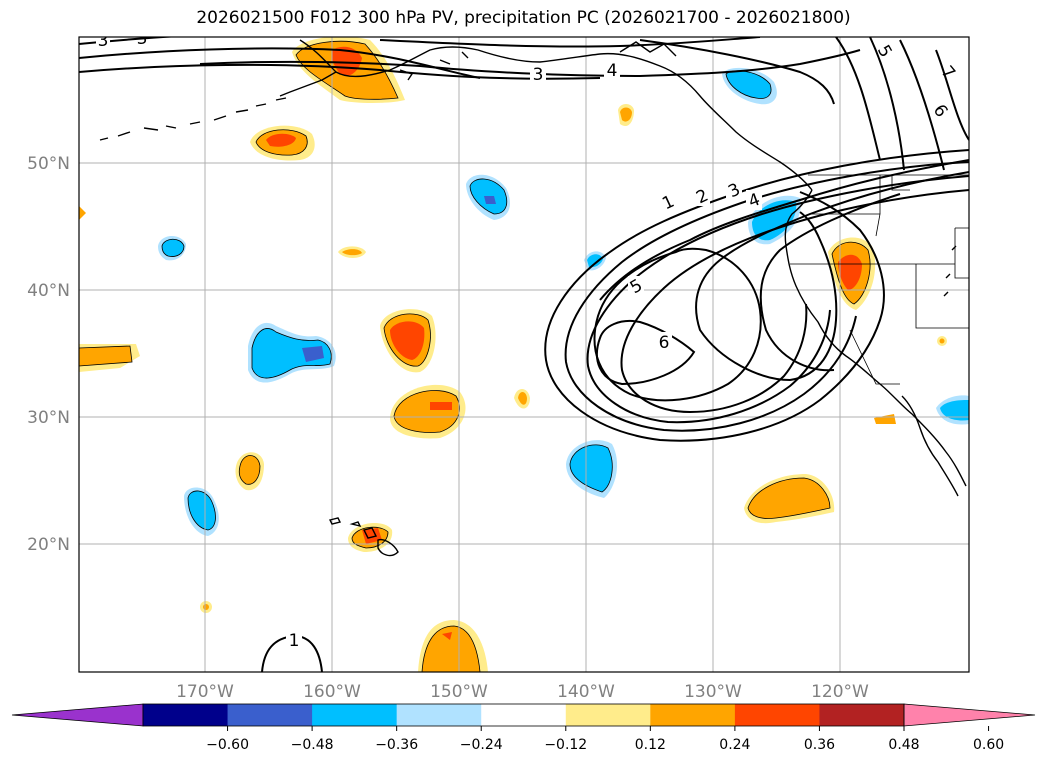  What do you see at coordinates (903, 745) in the screenshot?
I see `colorbar-tick-label: 0.48` at bounding box center [903, 745].